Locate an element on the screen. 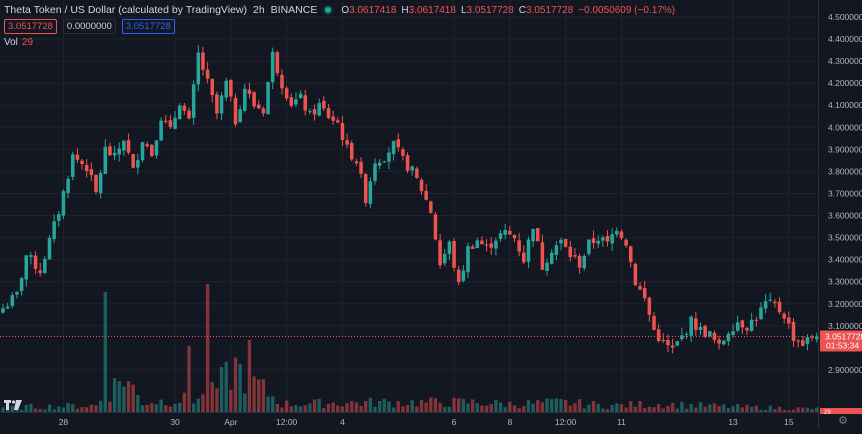 The height and width of the screenshot is (434, 862). price-input-red: 3.0517728 is located at coordinates (30, 26).